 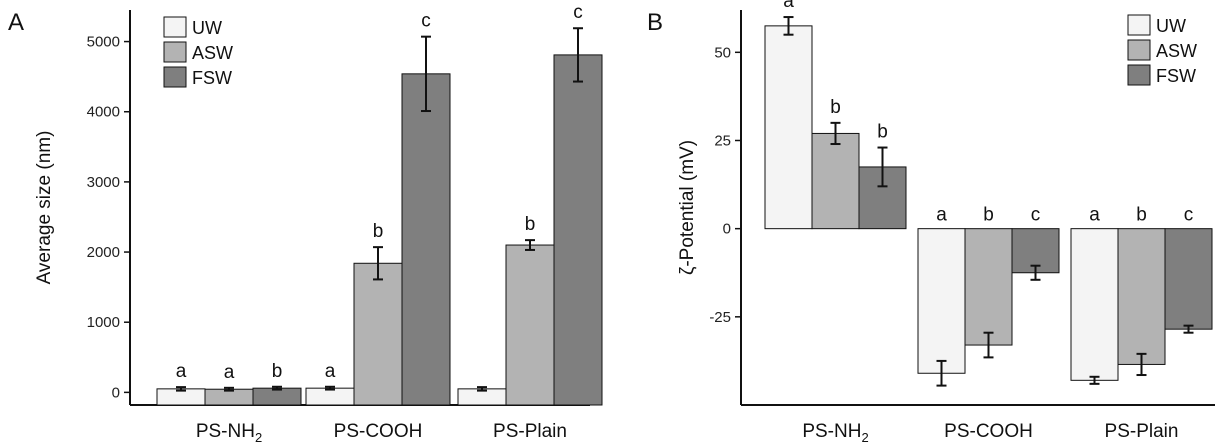 What do you see at coordinates (44, 208) in the screenshot?
I see `y-axis-title: Average size (nm)` at bounding box center [44, 208].